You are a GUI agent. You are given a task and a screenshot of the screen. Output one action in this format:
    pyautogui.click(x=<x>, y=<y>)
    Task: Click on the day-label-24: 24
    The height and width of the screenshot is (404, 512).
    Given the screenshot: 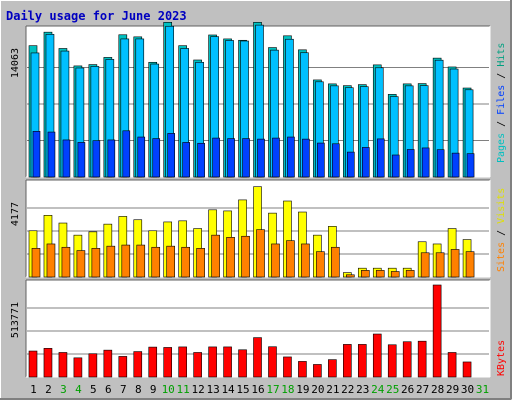 What is the action you would take?
    pyautogui.click(x=378, y=389)
    